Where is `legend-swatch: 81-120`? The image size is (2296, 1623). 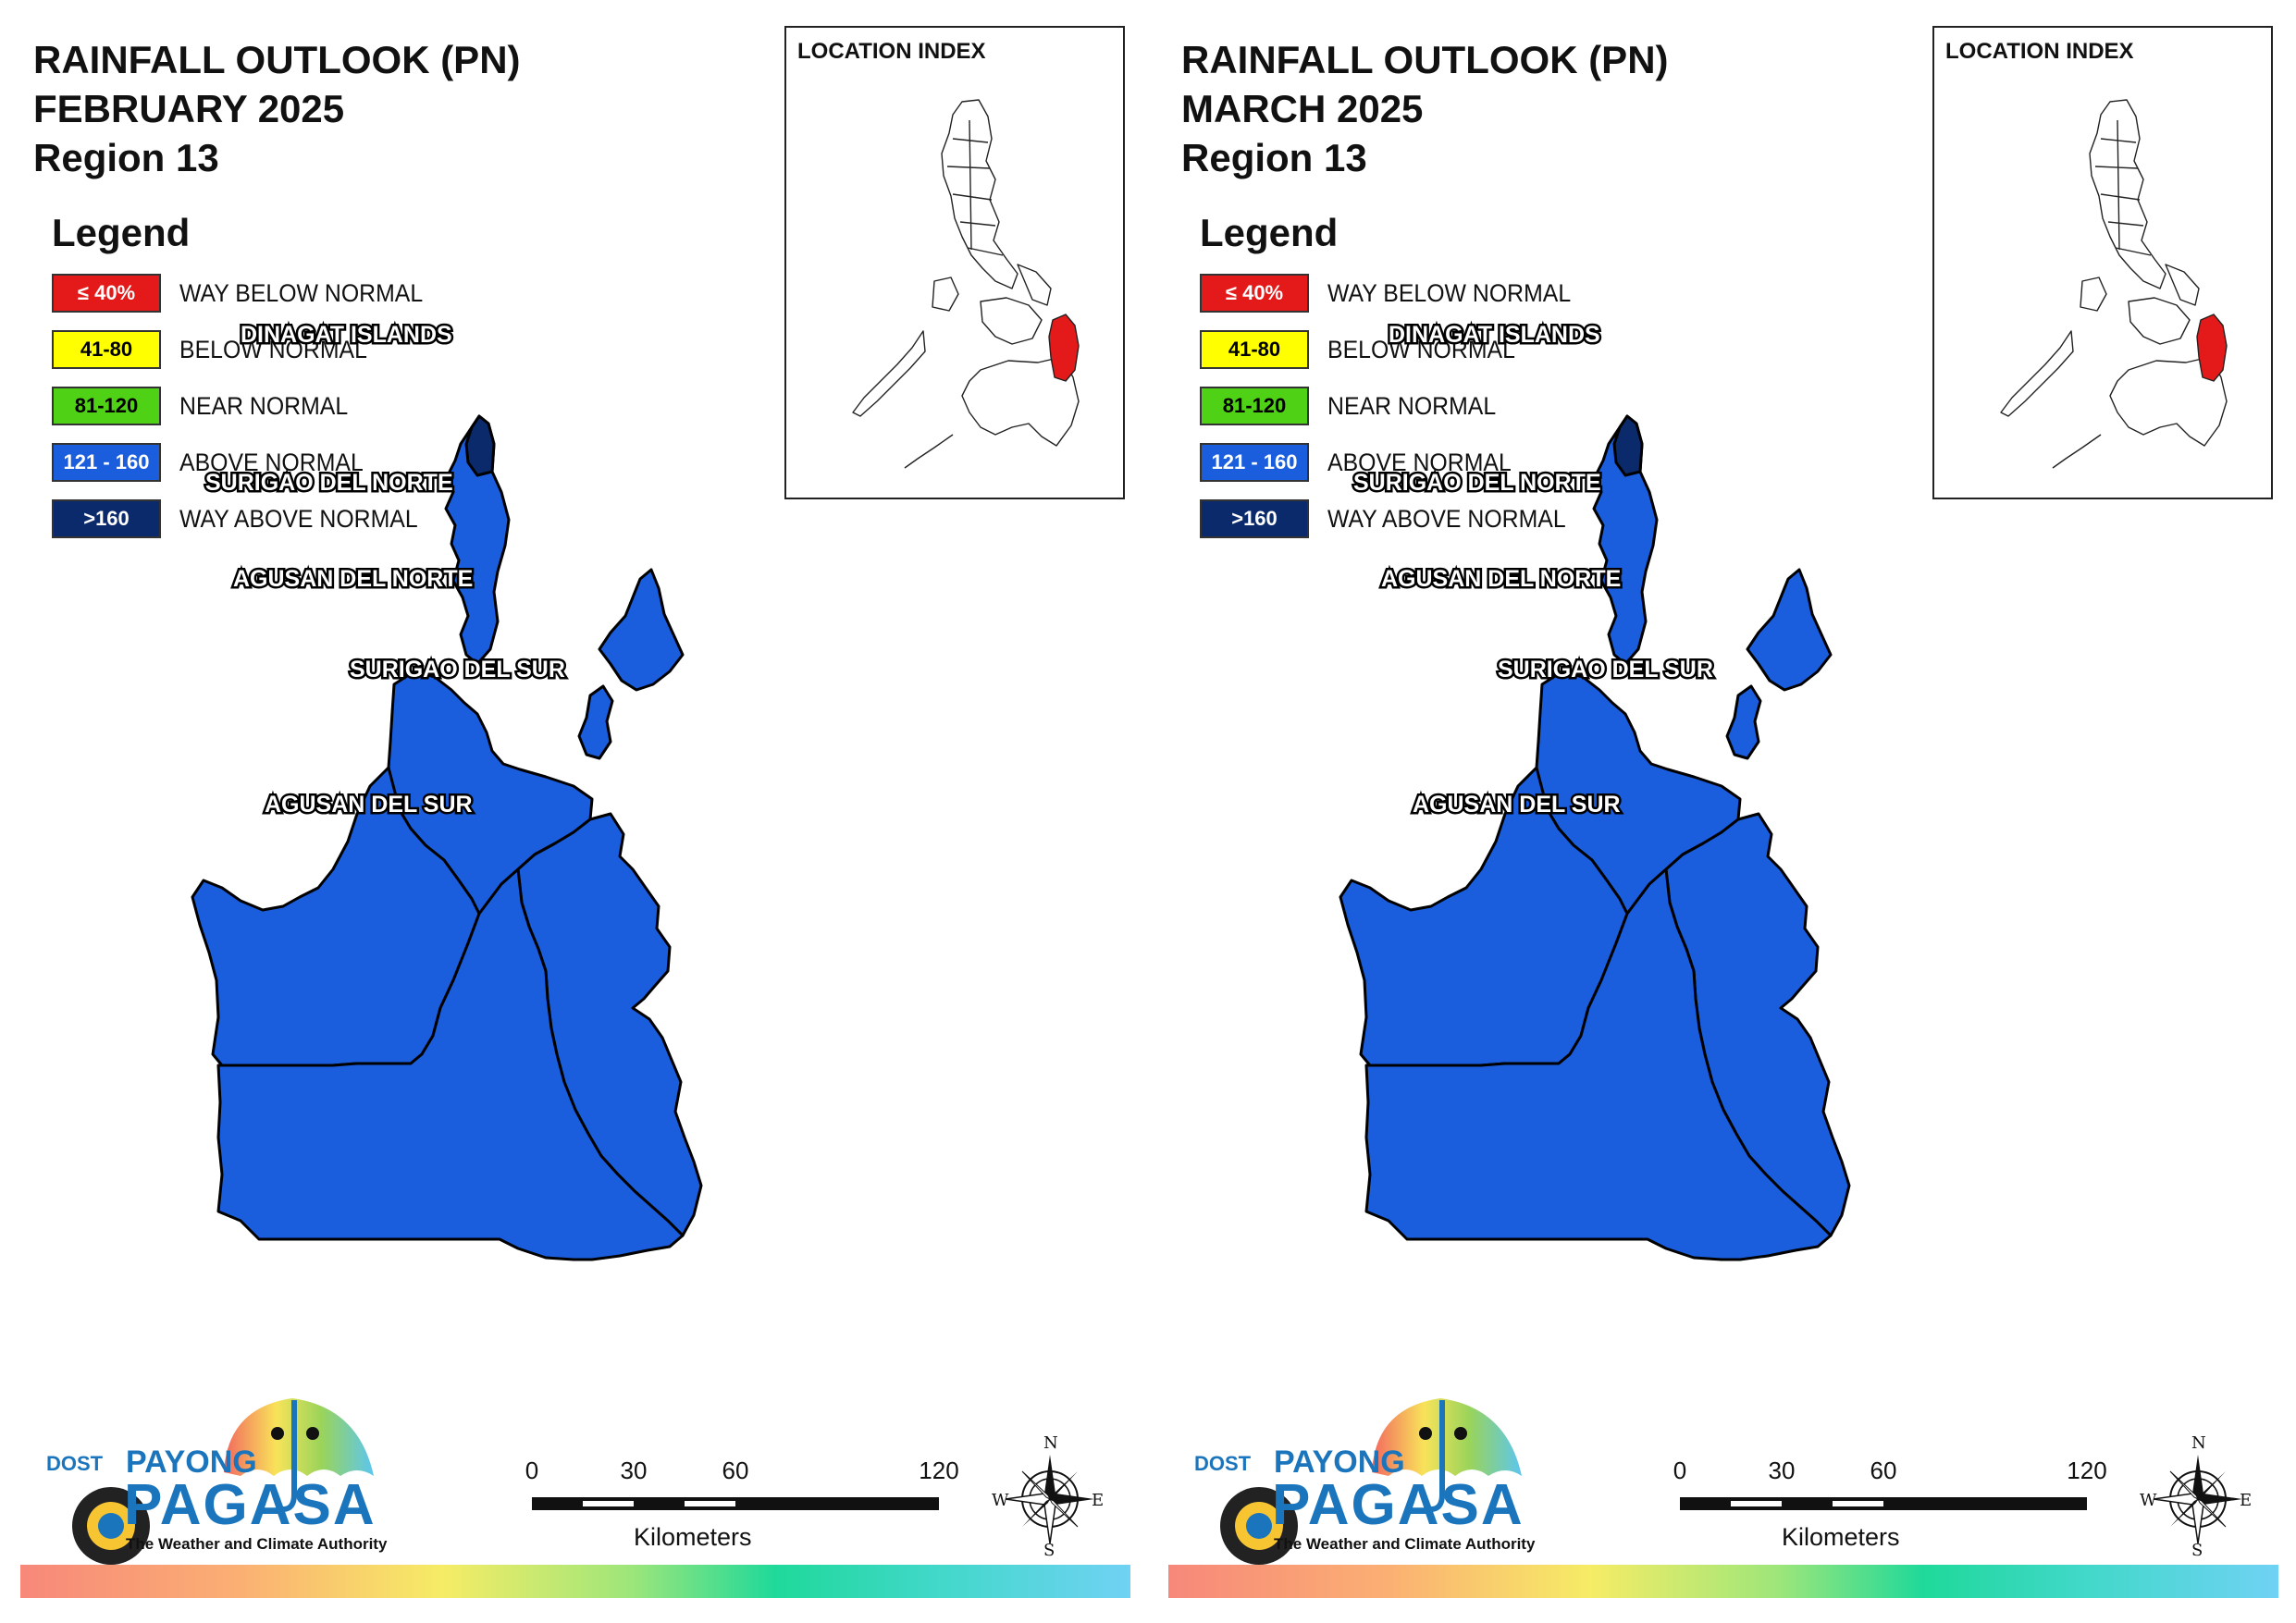
legend-swatch: 81-120 is located at coordinates (1254, 406).